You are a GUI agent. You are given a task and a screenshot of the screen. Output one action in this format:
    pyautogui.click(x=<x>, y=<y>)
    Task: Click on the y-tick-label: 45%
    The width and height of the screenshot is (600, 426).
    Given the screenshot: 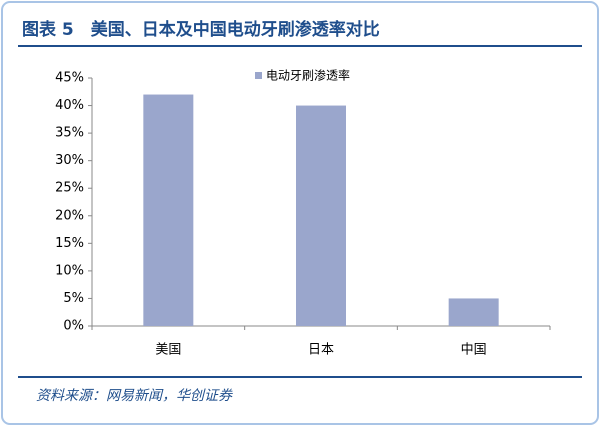 What is the action you would take?
    pyautogui.click(x=69, y=78)
    